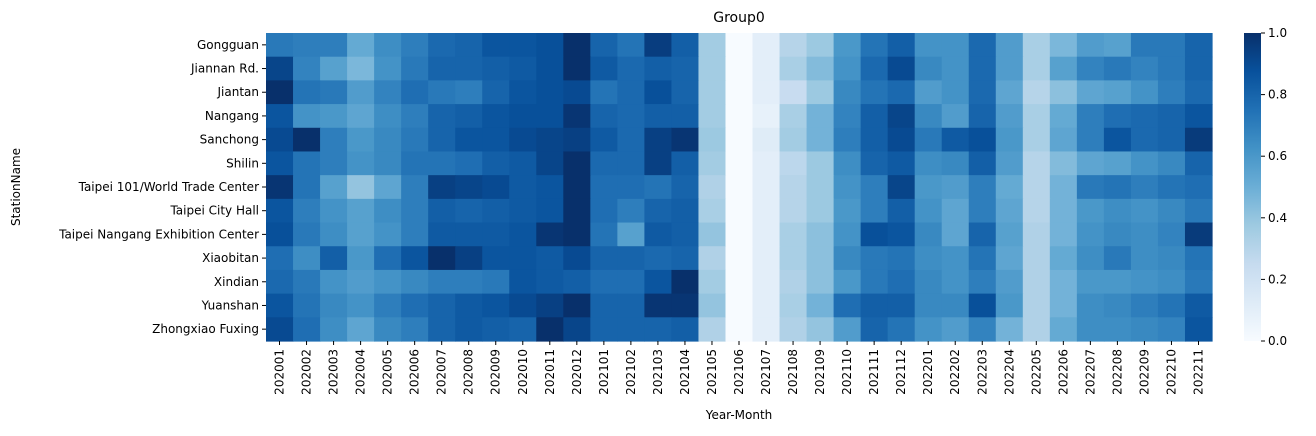 Image resolution: width=1316 pixels, height=436 pixels. Describe the element at coordinates (1277, 33) in the screenshot. I see `colorbar-tick-label: 1.0` at that location.